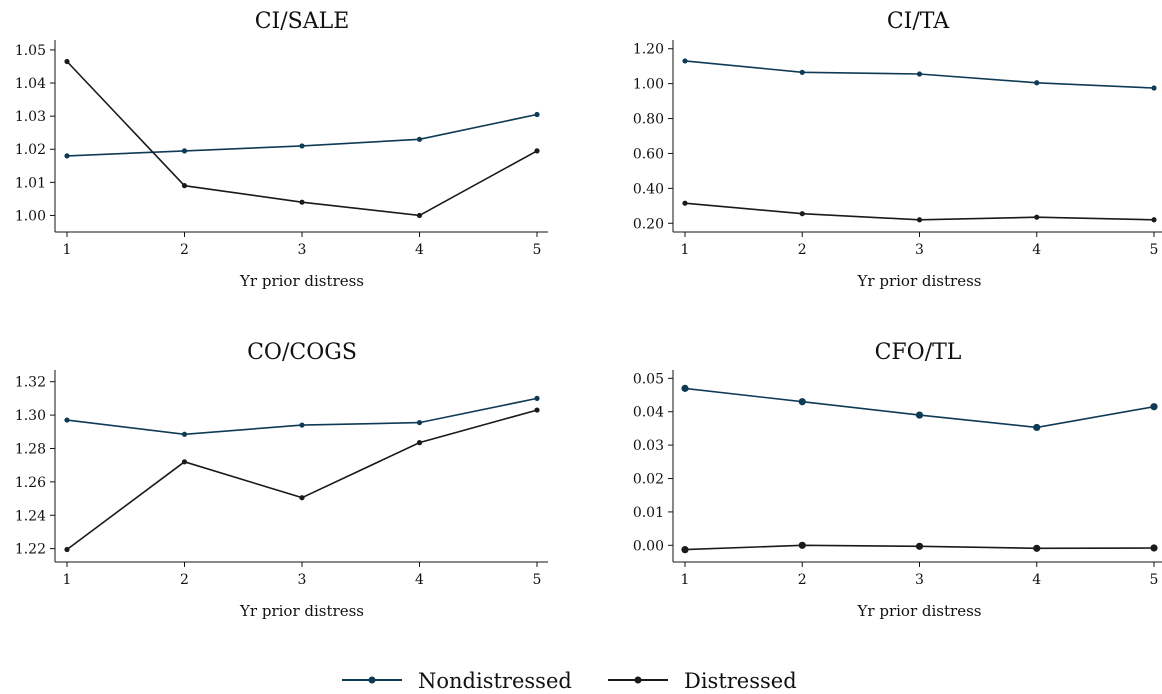  I want to click on panel-title-cfo-tl: CFO/TL, so click(918, 352).